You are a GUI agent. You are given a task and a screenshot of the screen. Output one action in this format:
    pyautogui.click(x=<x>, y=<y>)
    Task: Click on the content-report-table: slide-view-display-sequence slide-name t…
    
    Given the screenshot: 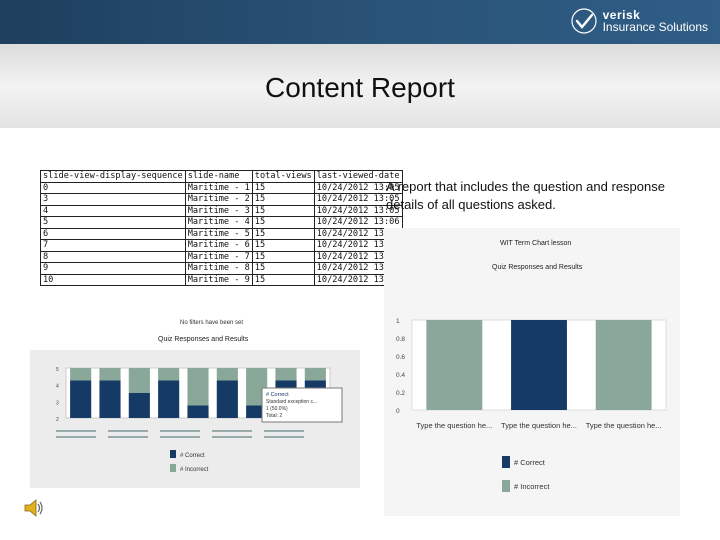 What is the action you would take?
    pyautogui.click(x=221, y=228)
    